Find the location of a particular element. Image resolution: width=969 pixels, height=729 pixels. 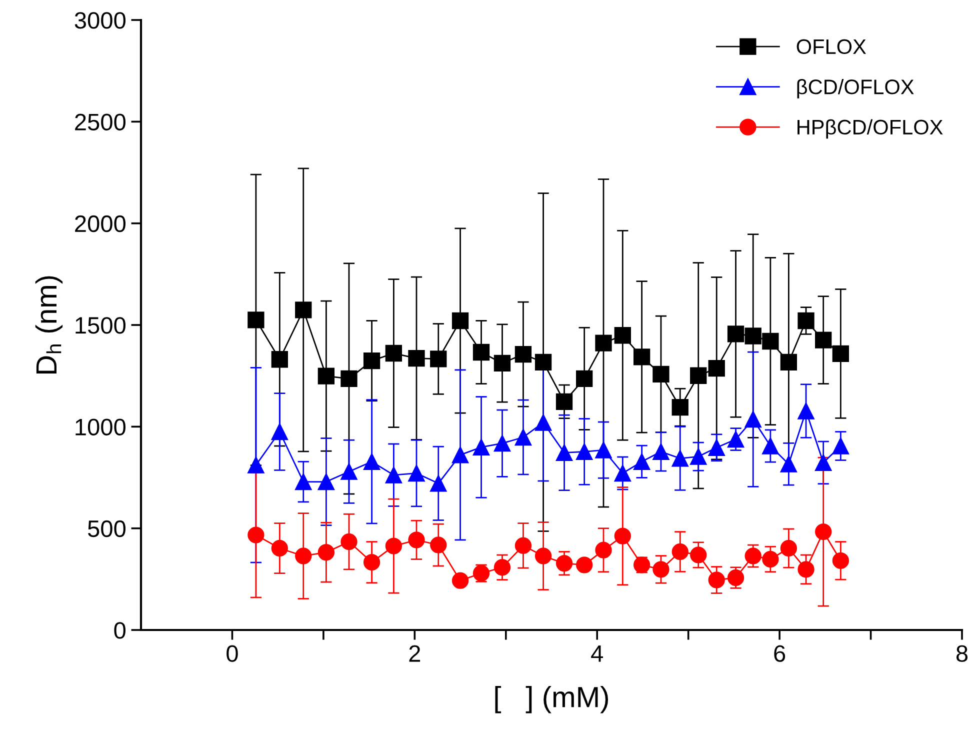

x-tick-label: 0 is located at coordinates (232, 653).